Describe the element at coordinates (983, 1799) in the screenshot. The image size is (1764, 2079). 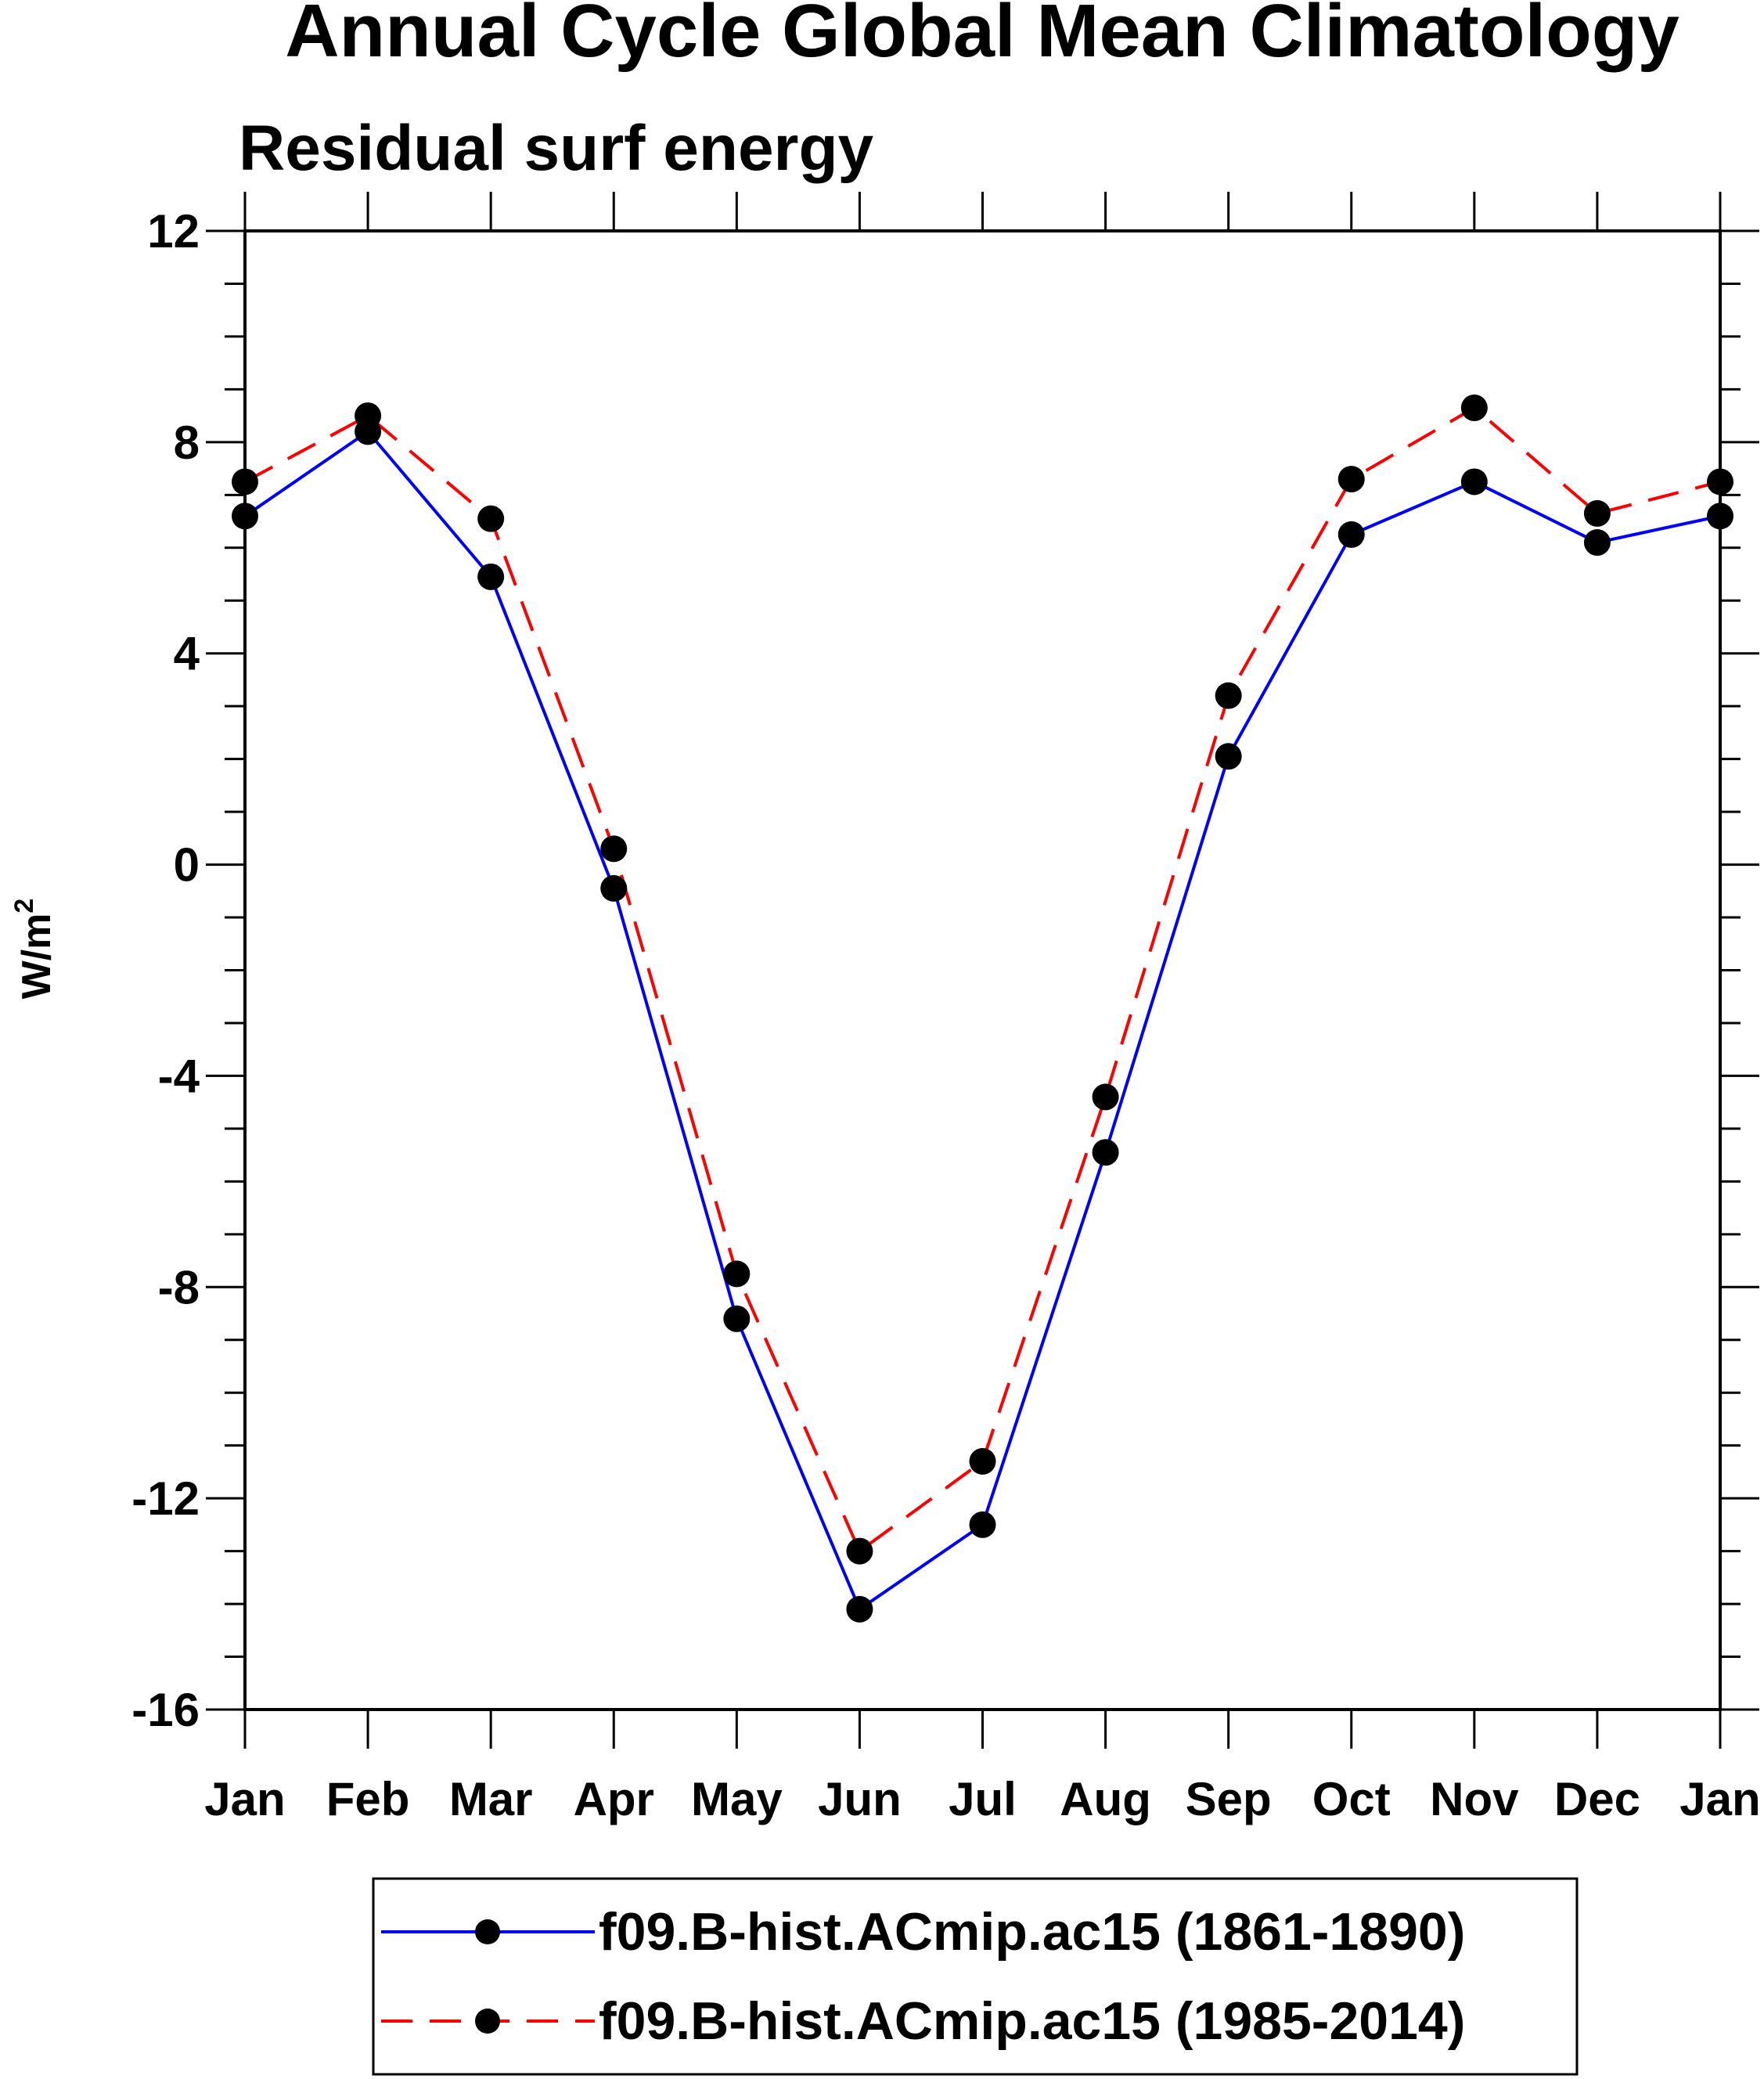
I see `x-tick-label: Jul` at that location.